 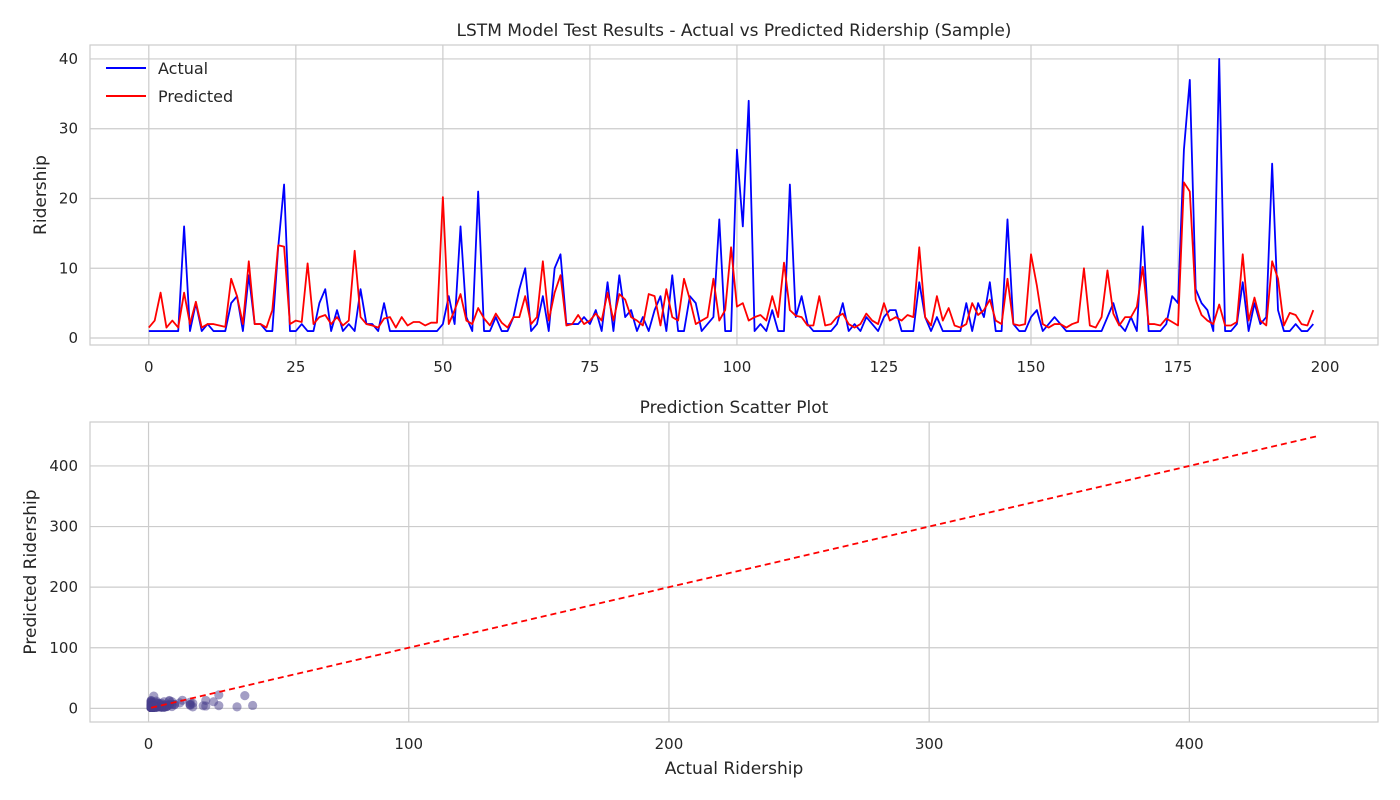 I want to click on x-tick-label: 400, so click(x=1189, y=744).